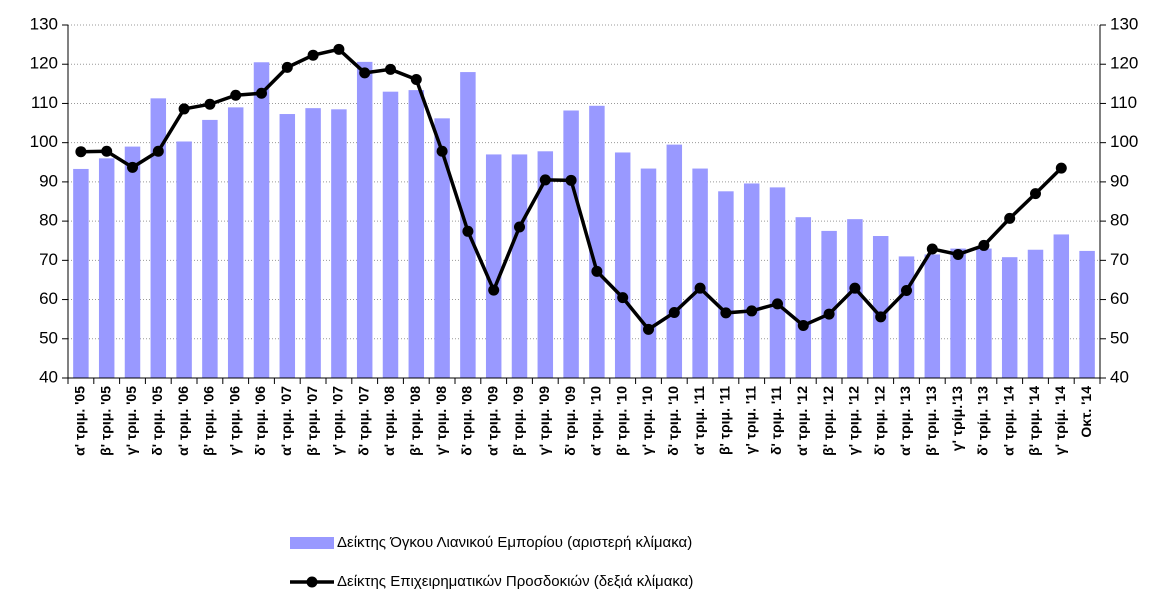  What do you see at coordinates (467, 421) in the screenshot?
I see `x-tick-label: δ' τριμ. '08` at bounding box center [467, 421].